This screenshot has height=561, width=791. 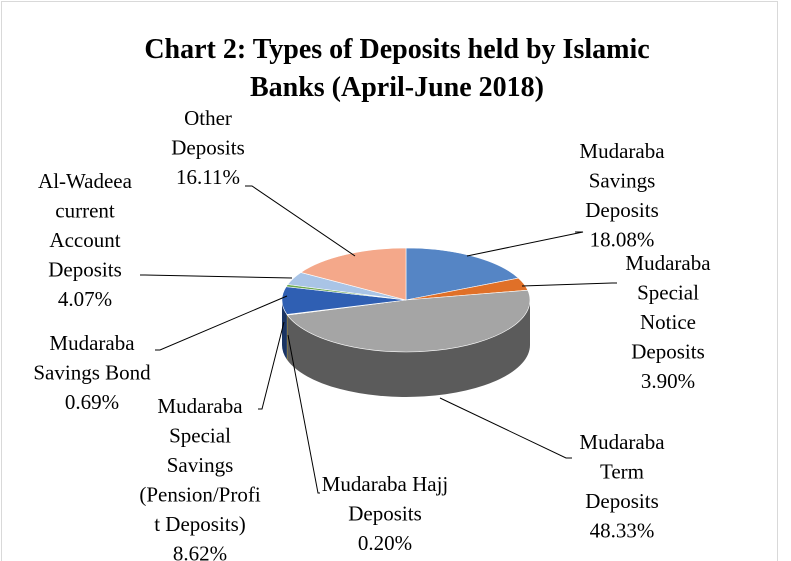 What do you see at coordinates (385, 543) in the screenshot?
I see `value-label: 0.20%` at bounding box center [385, 543].